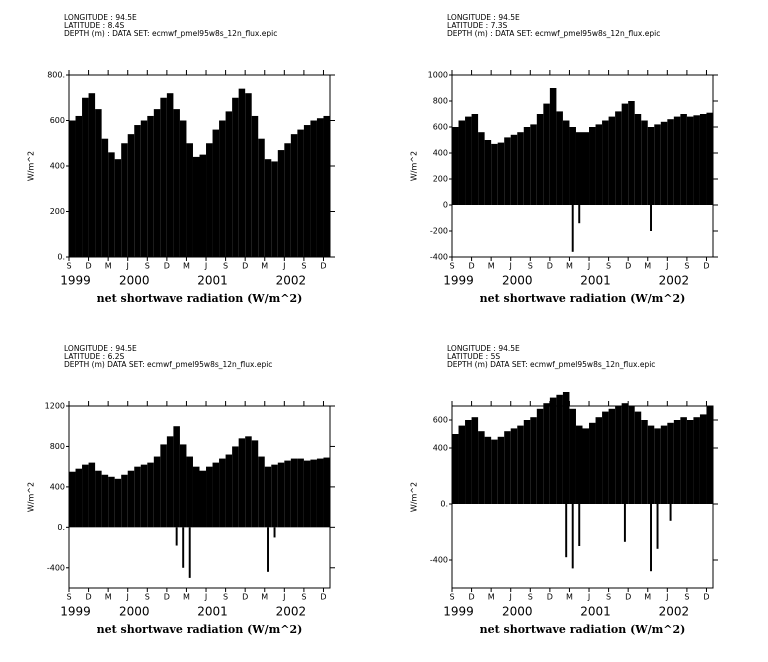 The width and height of the screenshot is (768, 662). I want to click on y-tick-label: -200, so click(439, 231).